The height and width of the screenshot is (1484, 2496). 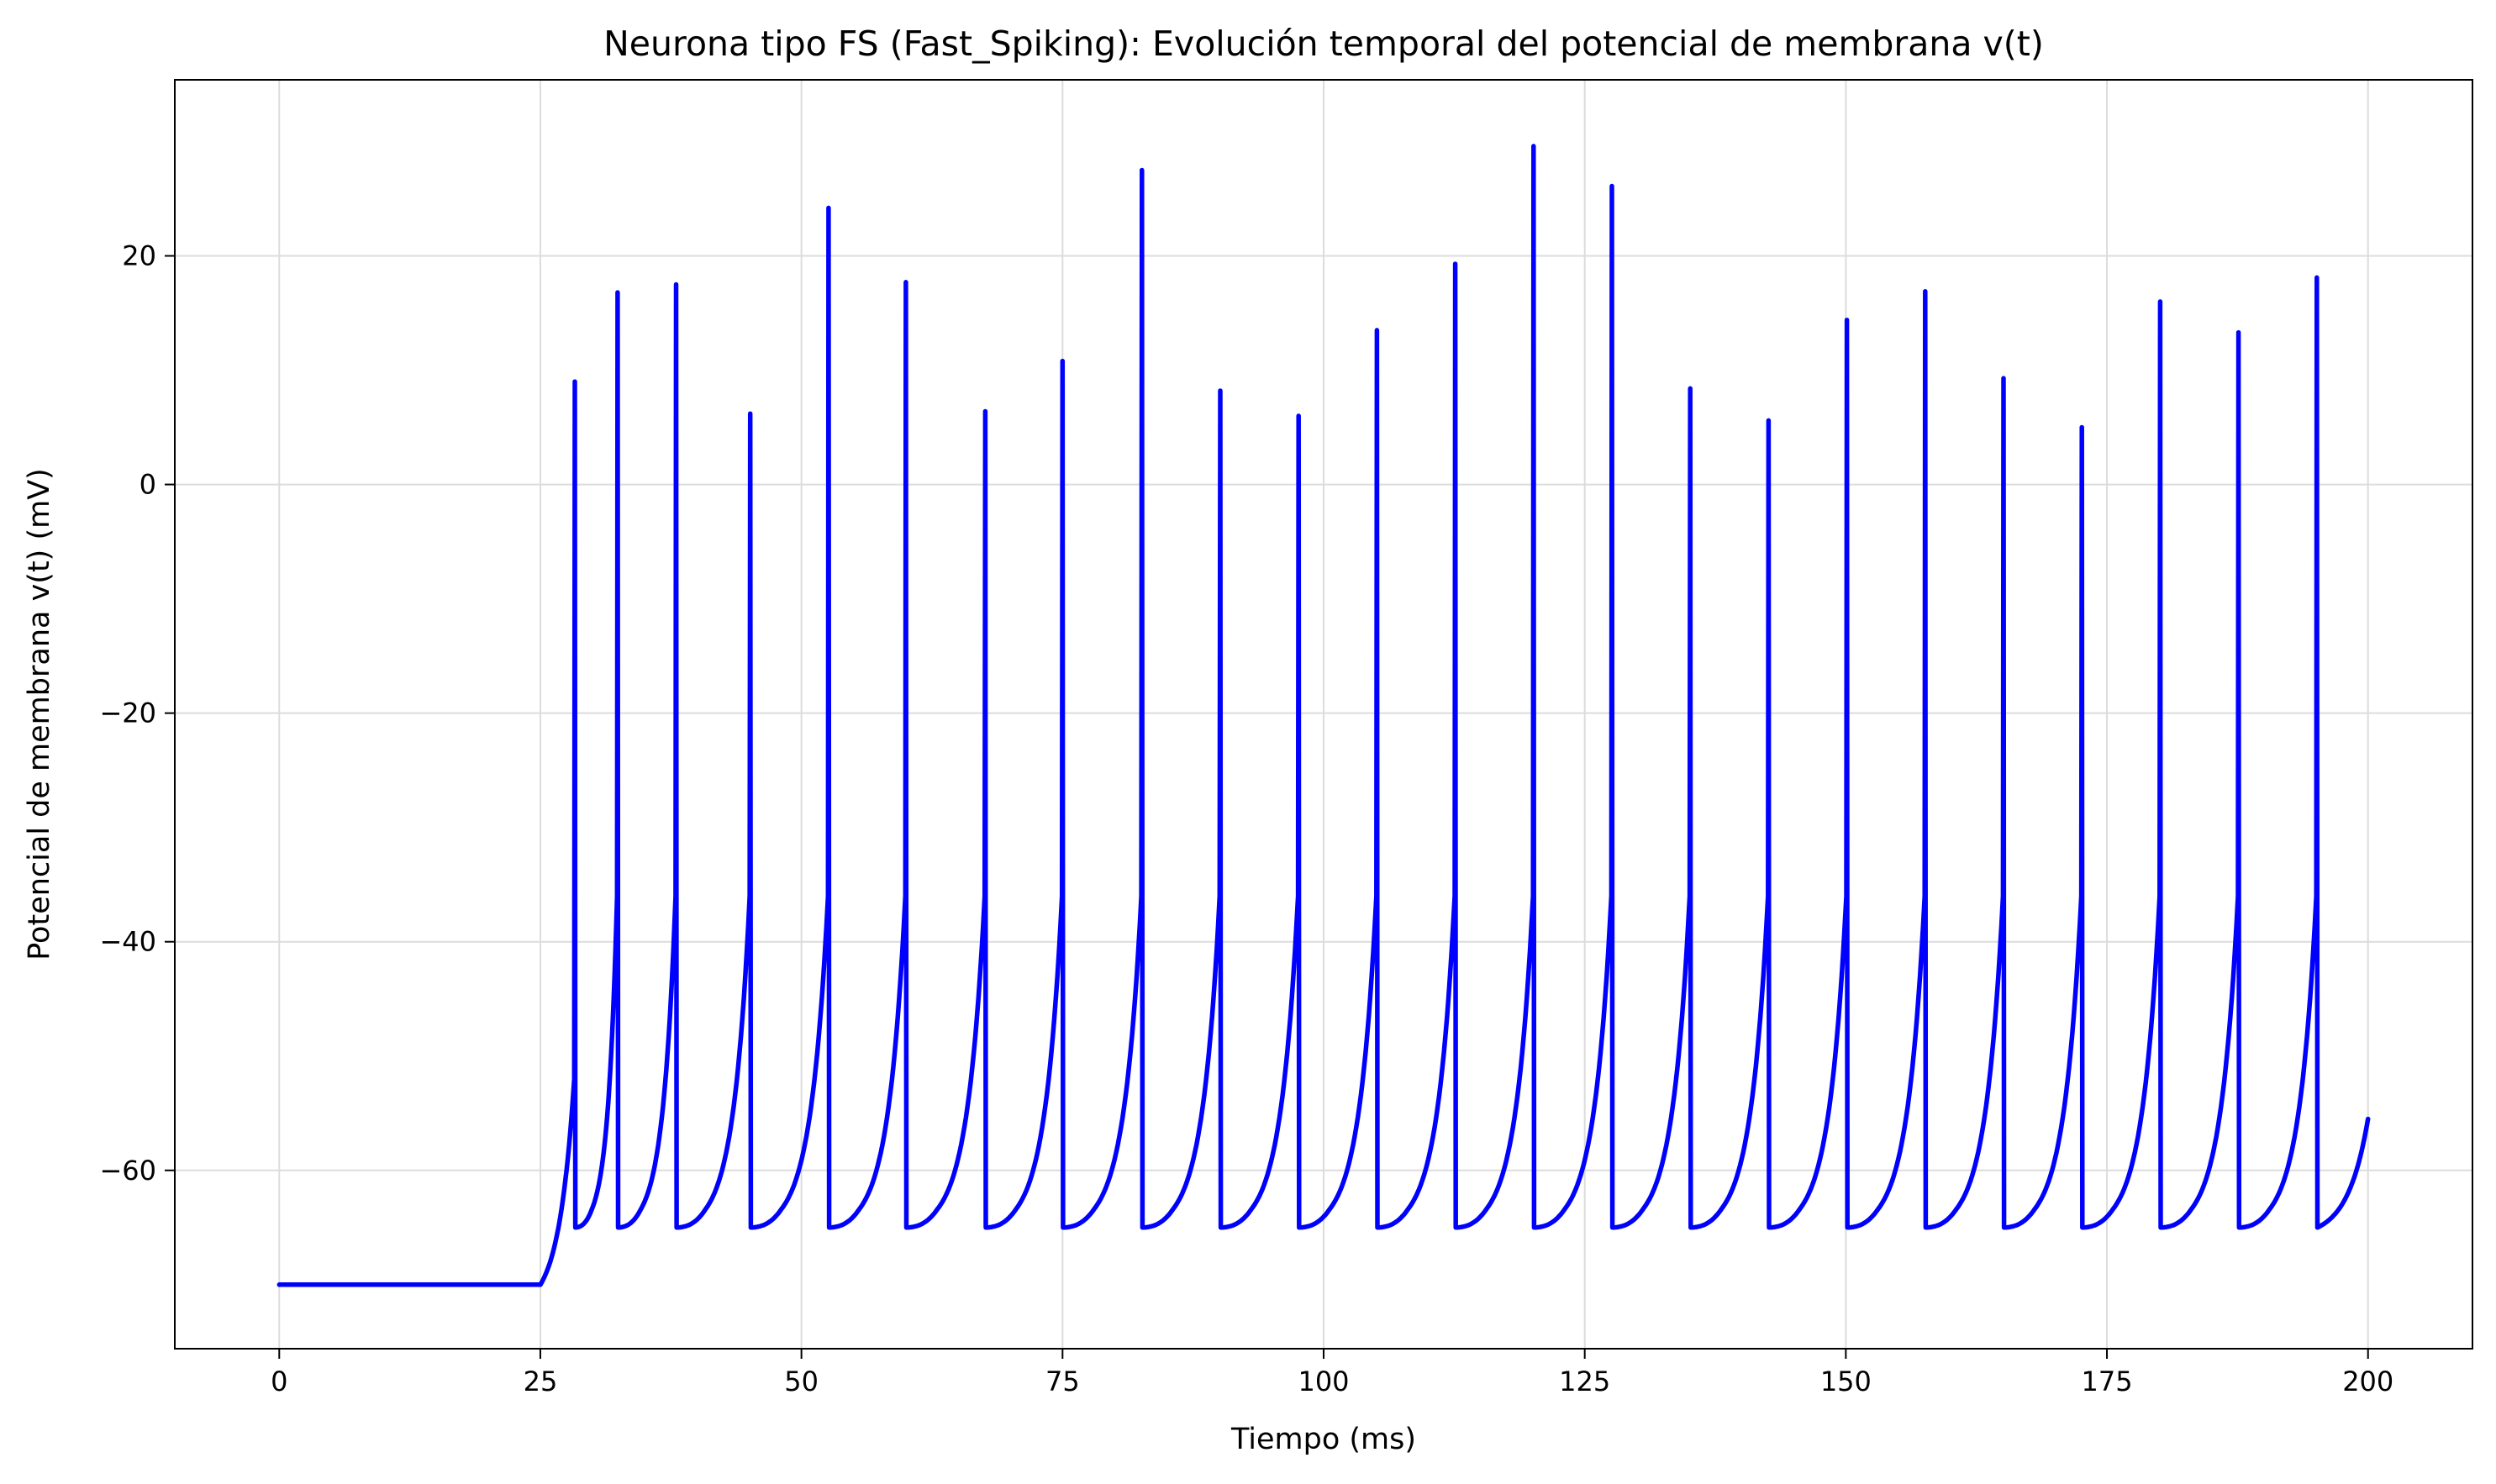 I want to click on y-tick-label: −40, so click(x=127, y=942).